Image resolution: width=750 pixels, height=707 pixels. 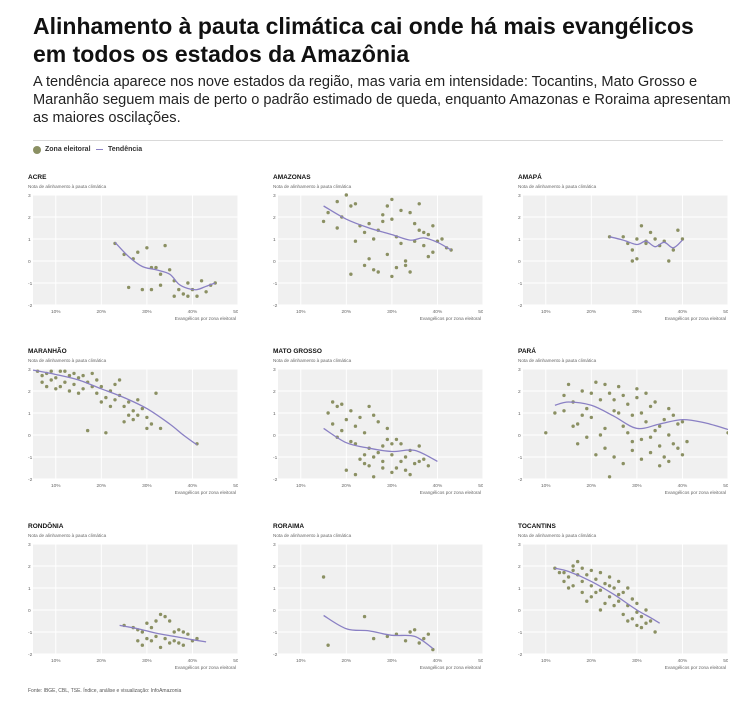 What do you see at coordinates (37, 177) in the screenshot?
I see `panel-title: ACRE` at bounding box center [37, 177].